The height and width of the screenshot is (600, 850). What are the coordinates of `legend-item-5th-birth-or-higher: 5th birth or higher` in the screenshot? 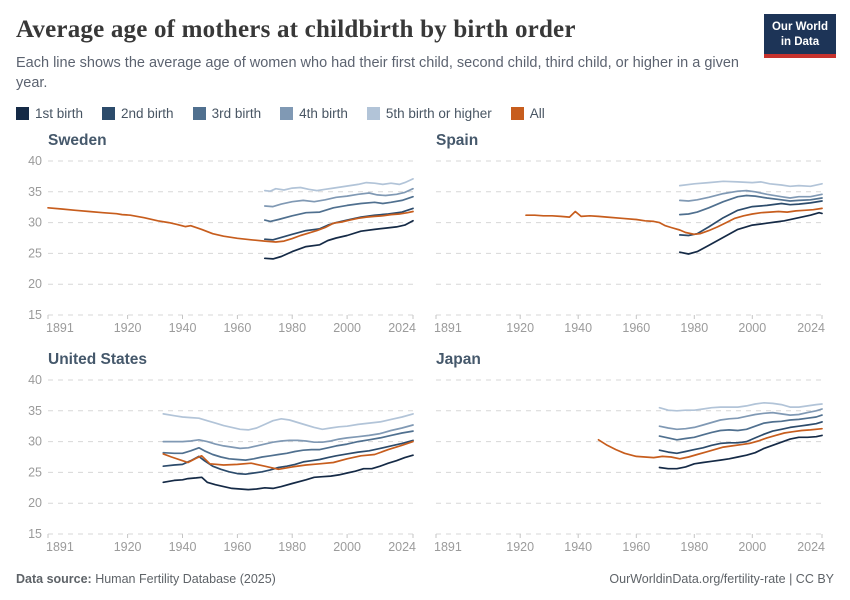 It's located at (429, 113).